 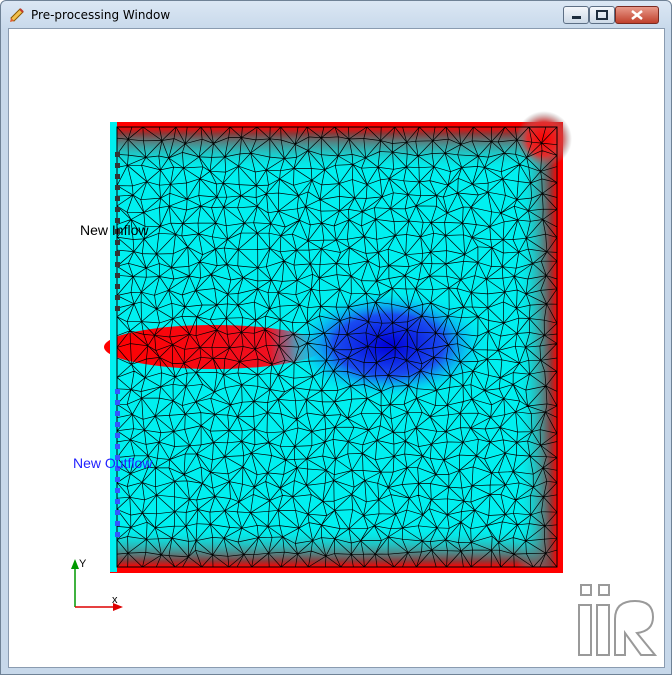 I want to click on close-button, so click(x=637, y=15).